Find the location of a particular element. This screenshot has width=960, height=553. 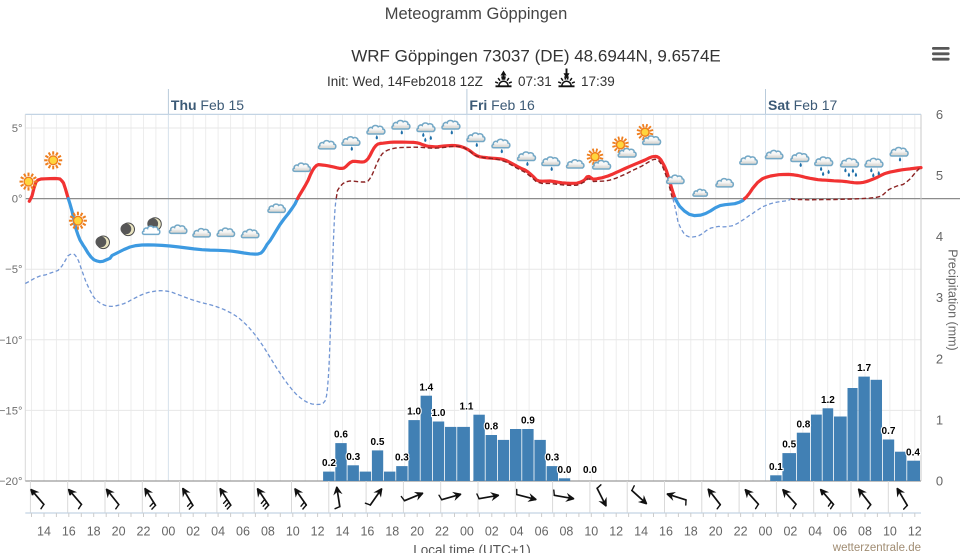

svg-text: Init: Wed, 14Feb2018 12Z is located at coordinates (405, 81).